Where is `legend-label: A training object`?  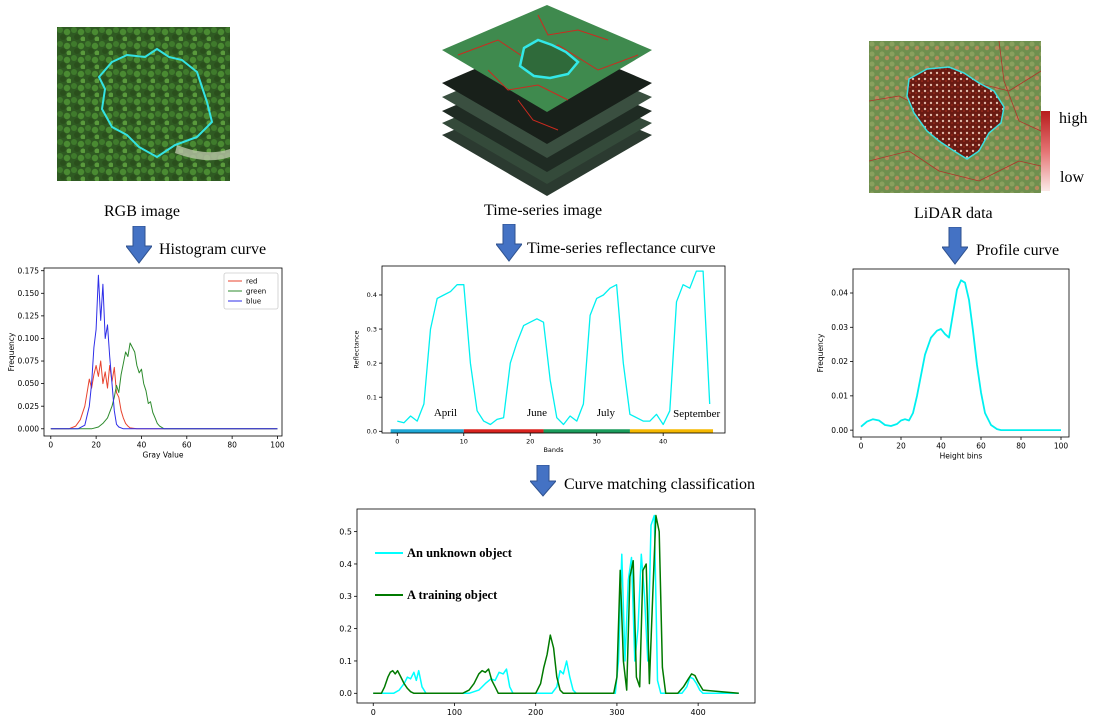 legend-label: A training object is located at coordinates (452, 595).